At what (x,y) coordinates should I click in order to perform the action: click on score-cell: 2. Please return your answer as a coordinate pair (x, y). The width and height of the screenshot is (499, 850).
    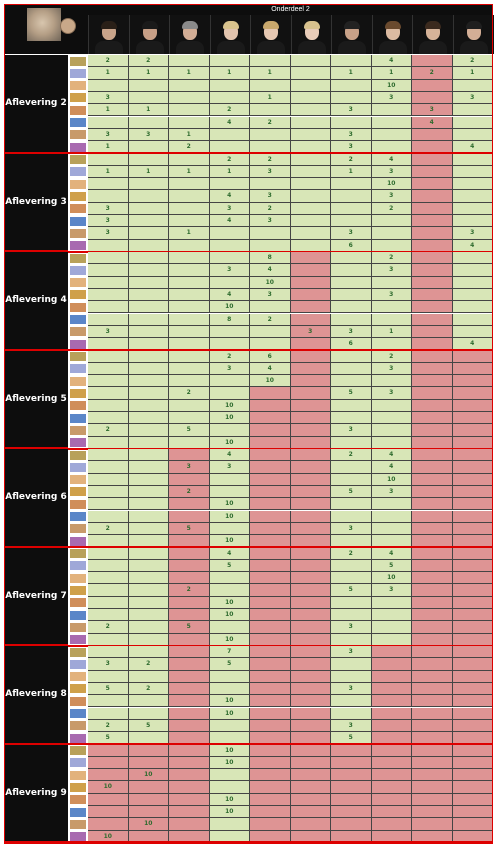
    Looking at the image, I should click on (189, 393).